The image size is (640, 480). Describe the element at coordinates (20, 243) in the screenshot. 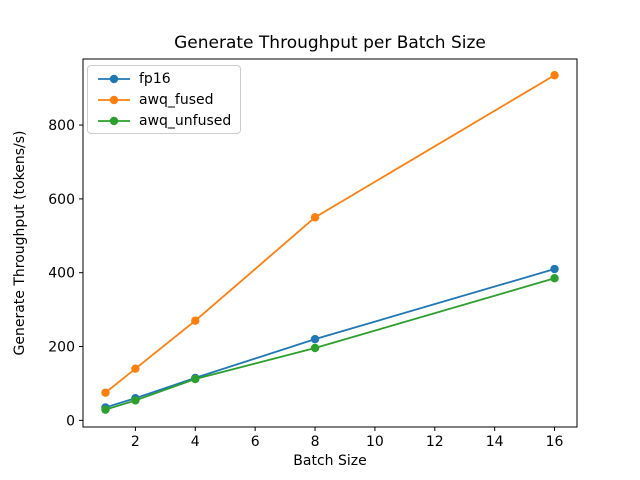

I see `y-axis-label: Generate Throughput (tokens/s)` at that location.